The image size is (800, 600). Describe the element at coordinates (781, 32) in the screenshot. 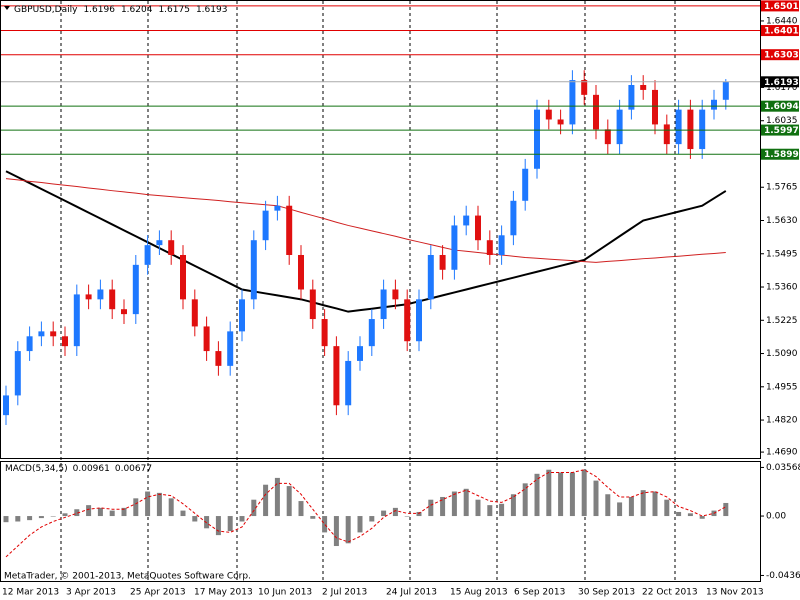

I see `level-label: 1.6401` at that location.